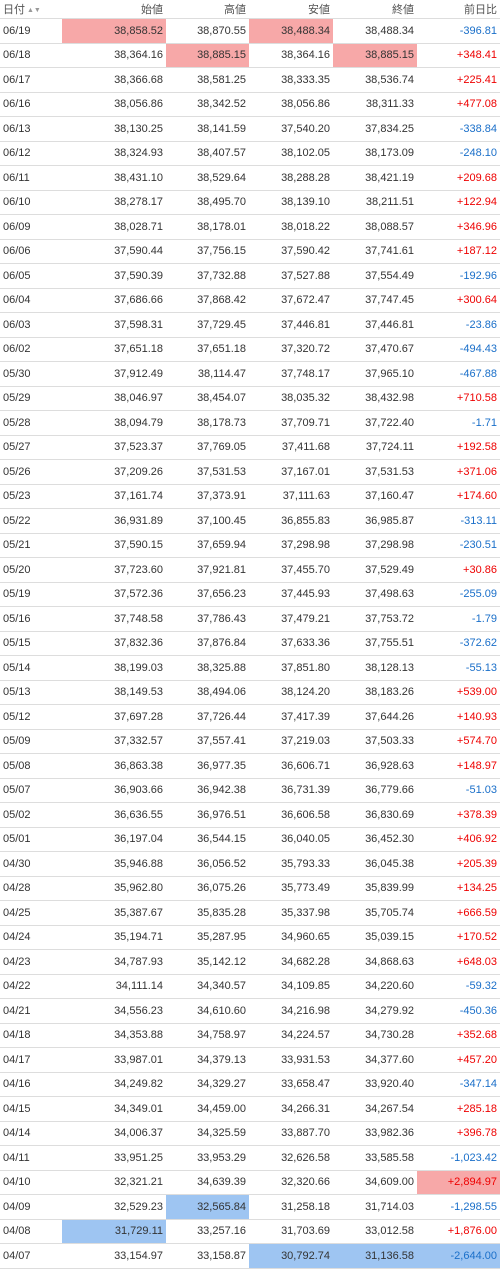 Image resolution: width=500 pixels, height=1269 pixels. I want to click on open-cell: 37,523.37, so click(114, 447).